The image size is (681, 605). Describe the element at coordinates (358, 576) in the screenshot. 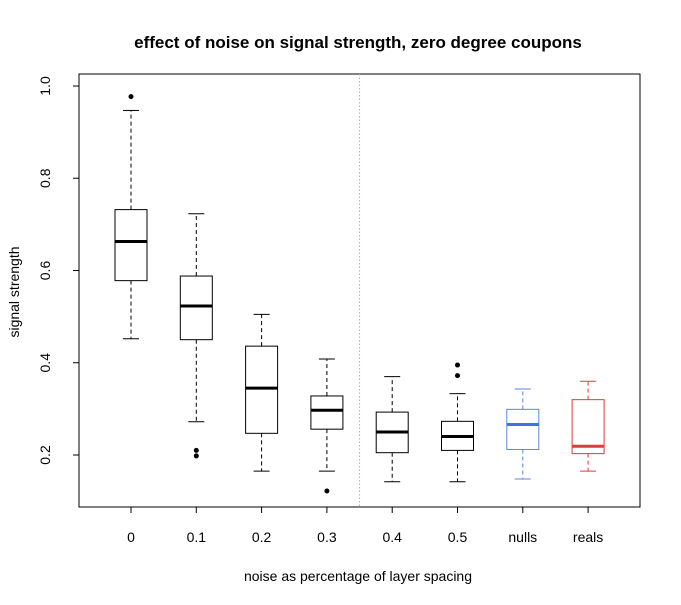

I see `x-axis-label: noise as percentage of layer spacing` at that location.